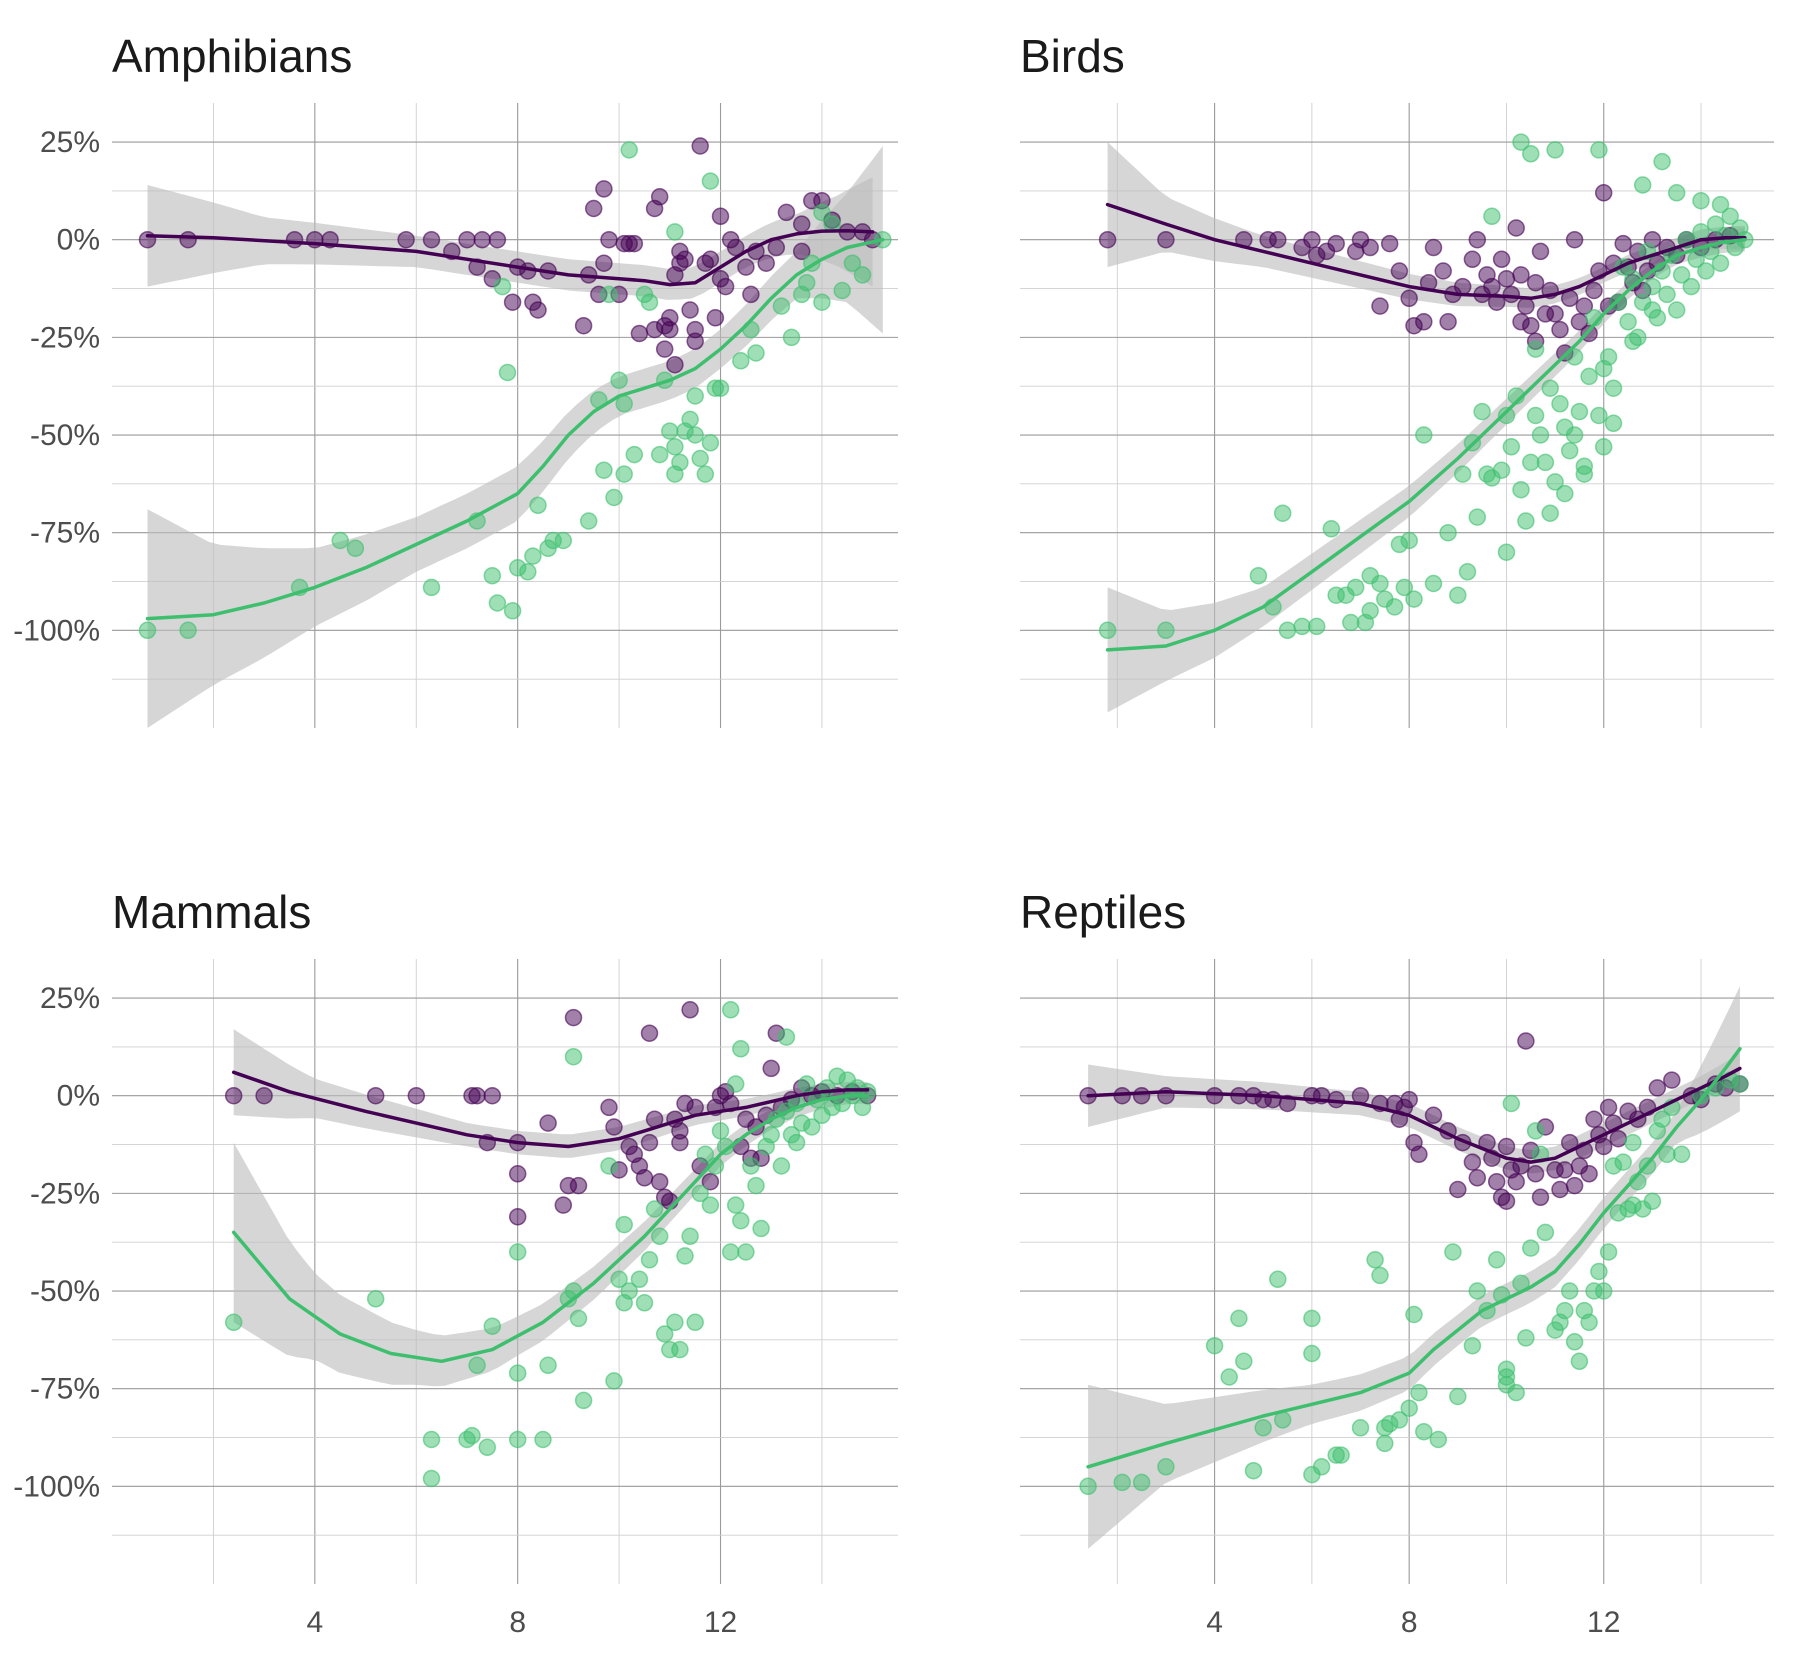 This screenshot has width=1819, height=1659. I want to click on y-tick-label: -25%, so click(65, 337).